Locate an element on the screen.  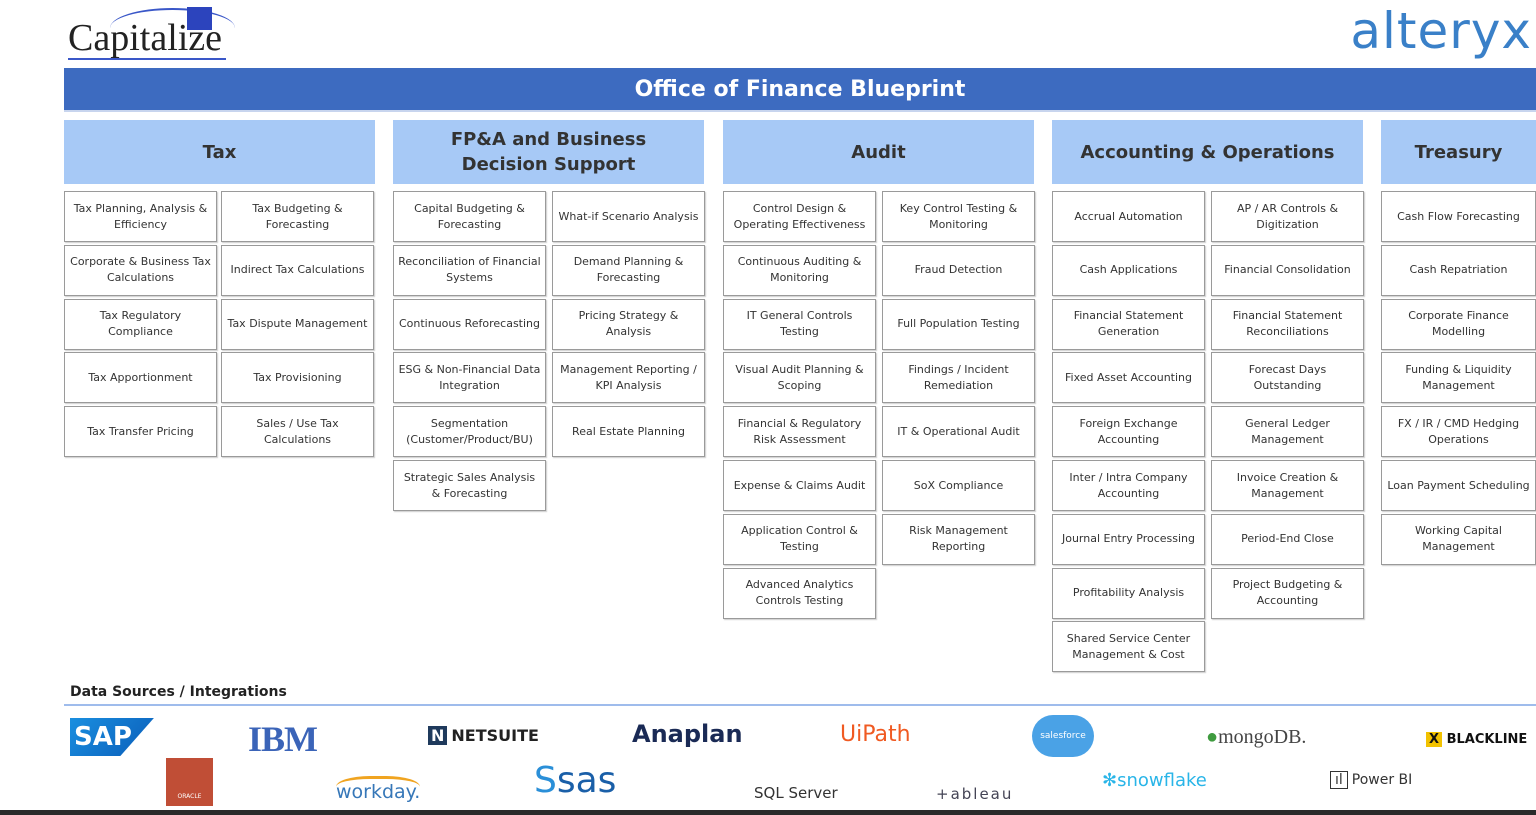
capability-cell: FX / IR / CMD Hedging Operations is located at coordinates (1458, 432).